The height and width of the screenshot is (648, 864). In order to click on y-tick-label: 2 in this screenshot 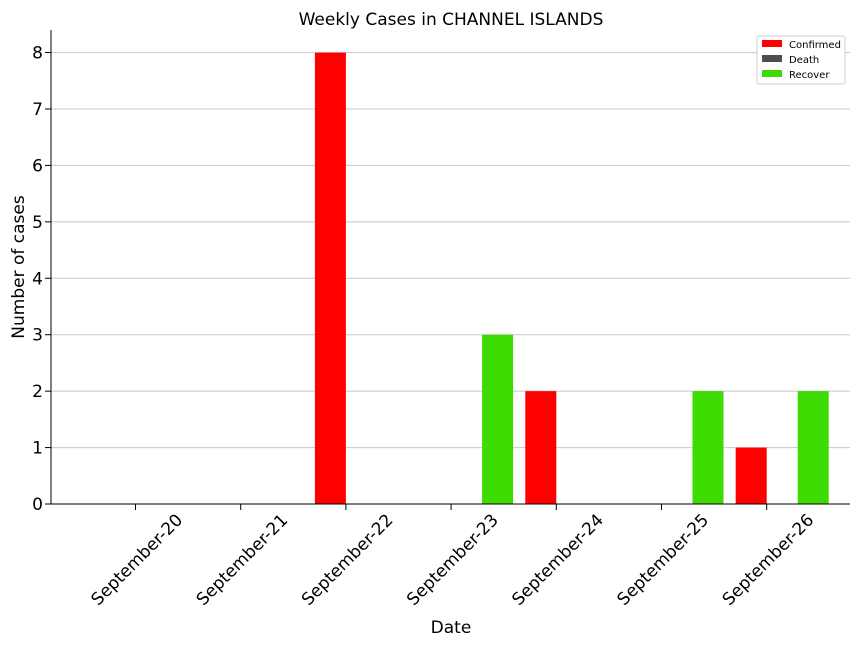, I will do `click(37, 392)`.